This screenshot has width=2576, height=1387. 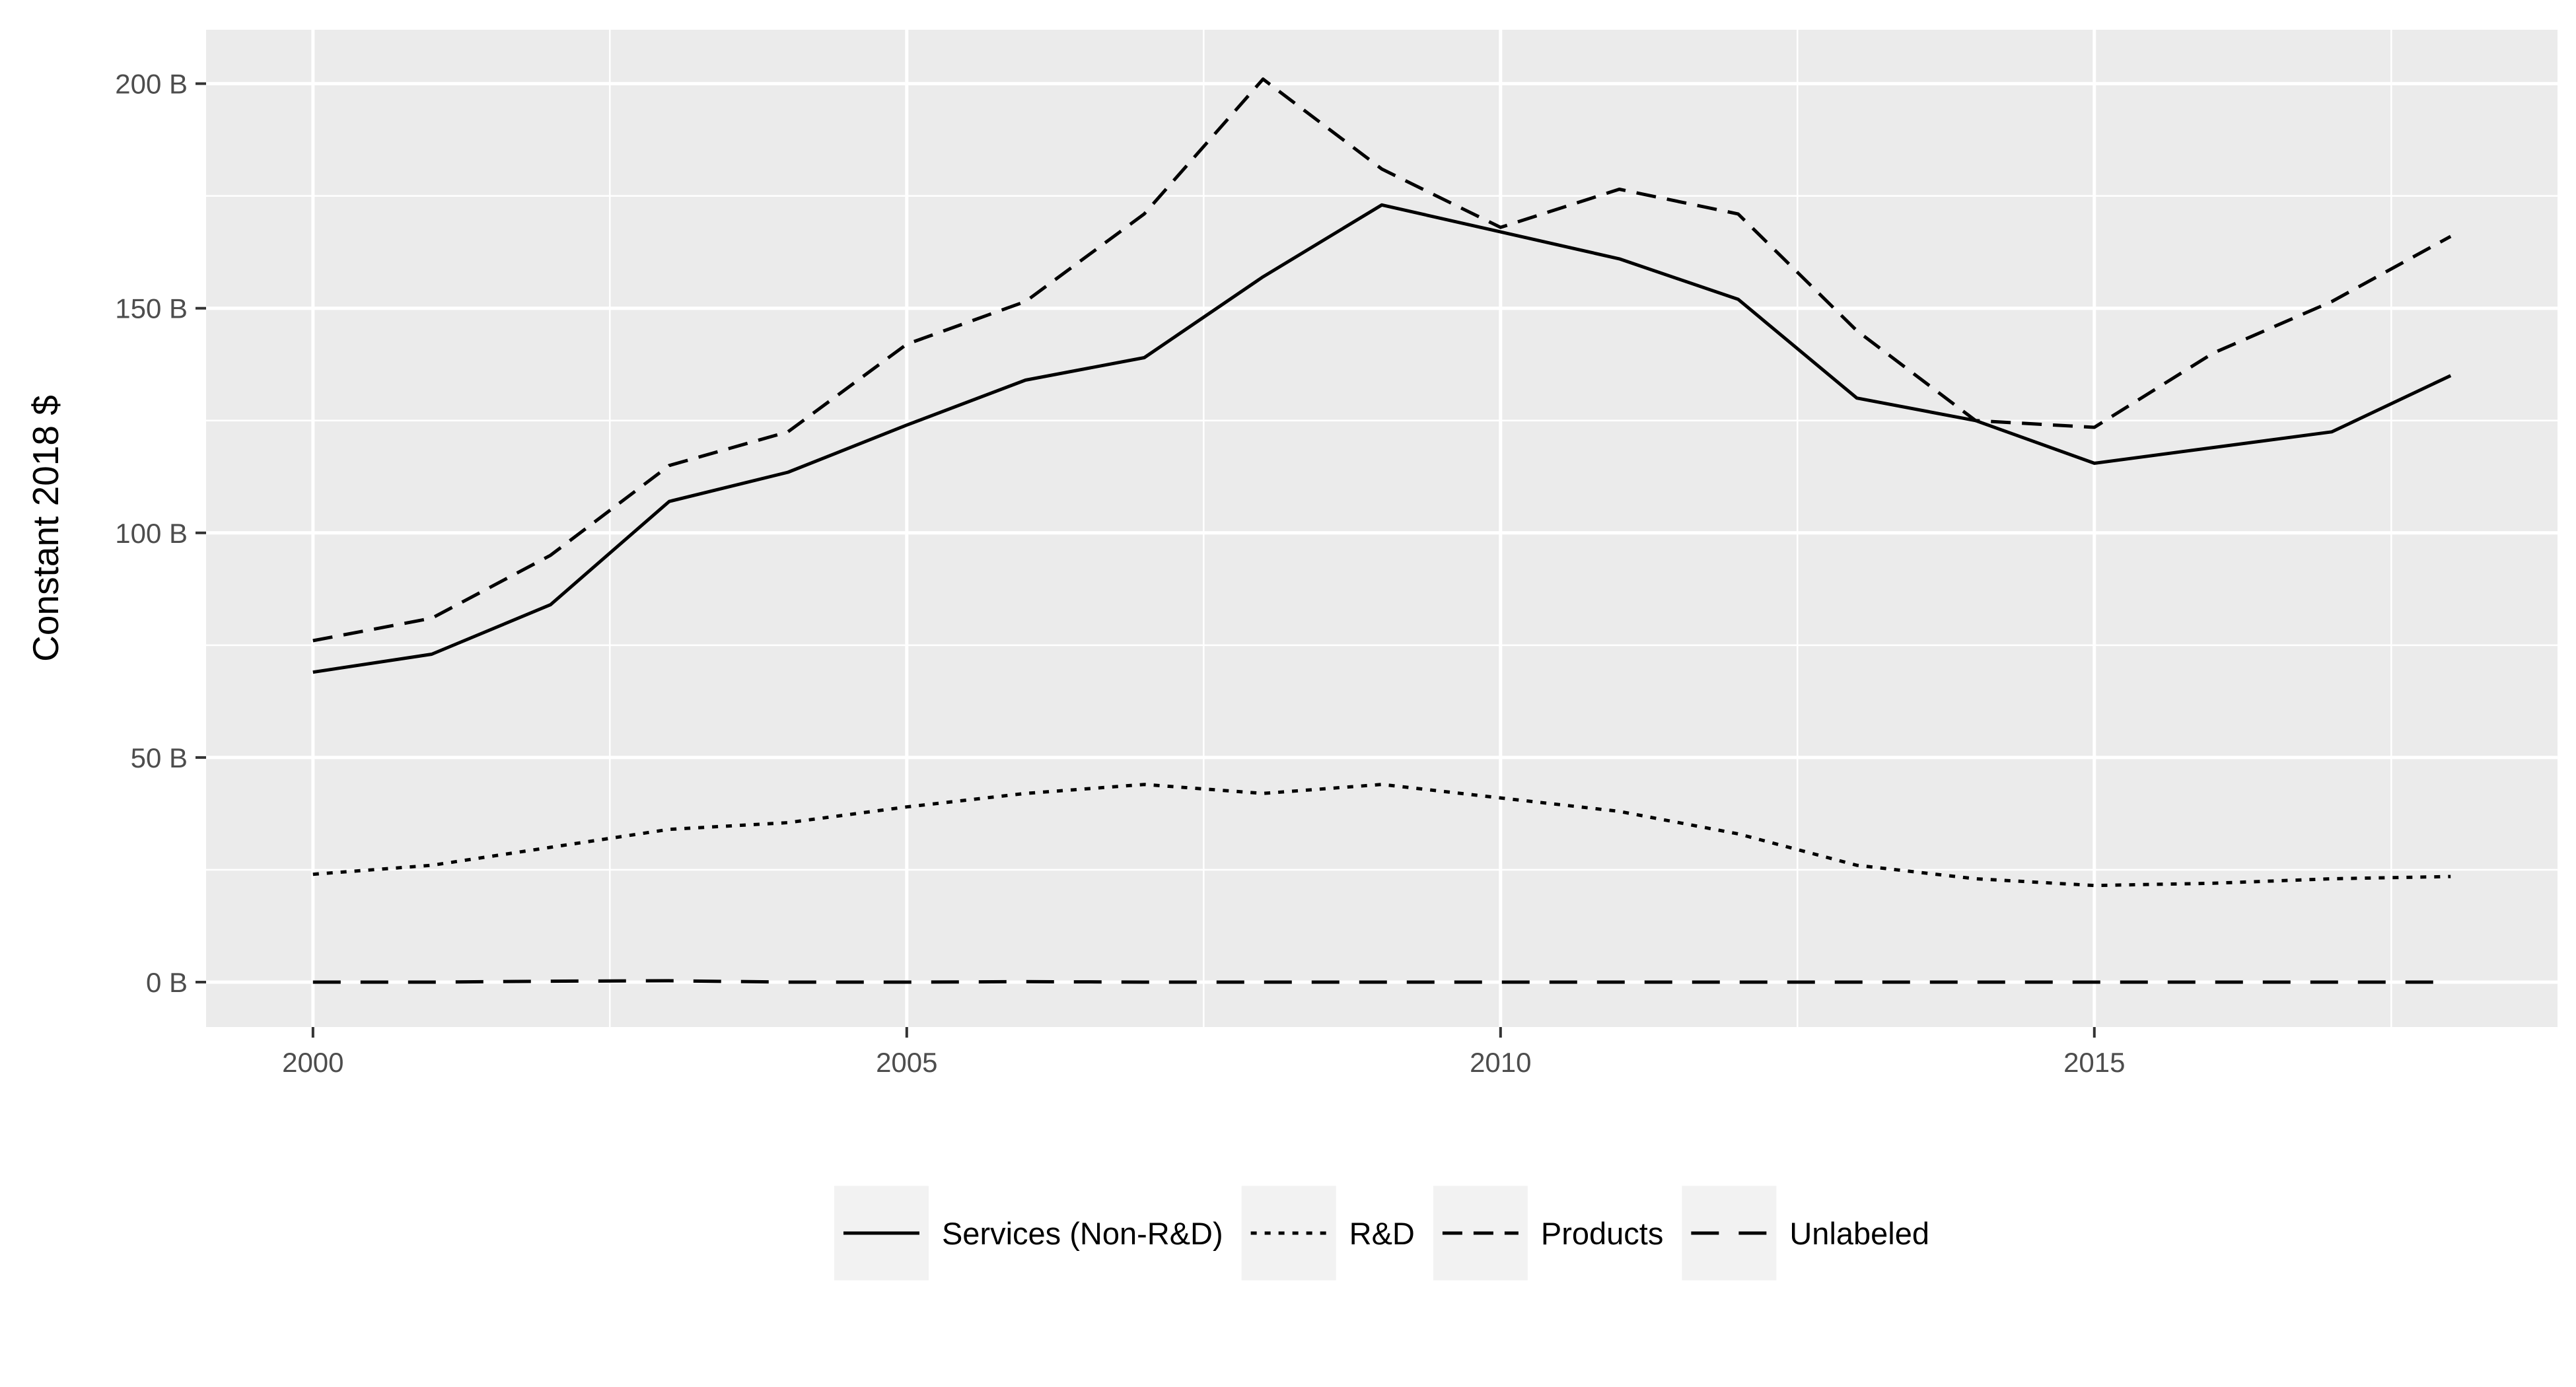 I want to click on x-tick-label: 2010, so click(x=1500, y=1062).